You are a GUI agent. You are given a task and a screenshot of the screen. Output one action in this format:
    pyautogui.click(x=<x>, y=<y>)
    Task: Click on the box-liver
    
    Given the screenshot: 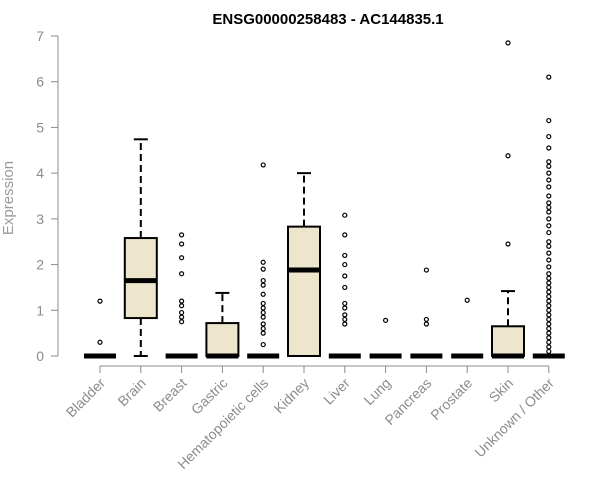 What is the action you would take?
    pyautogui.click(x=344, y=285)
    